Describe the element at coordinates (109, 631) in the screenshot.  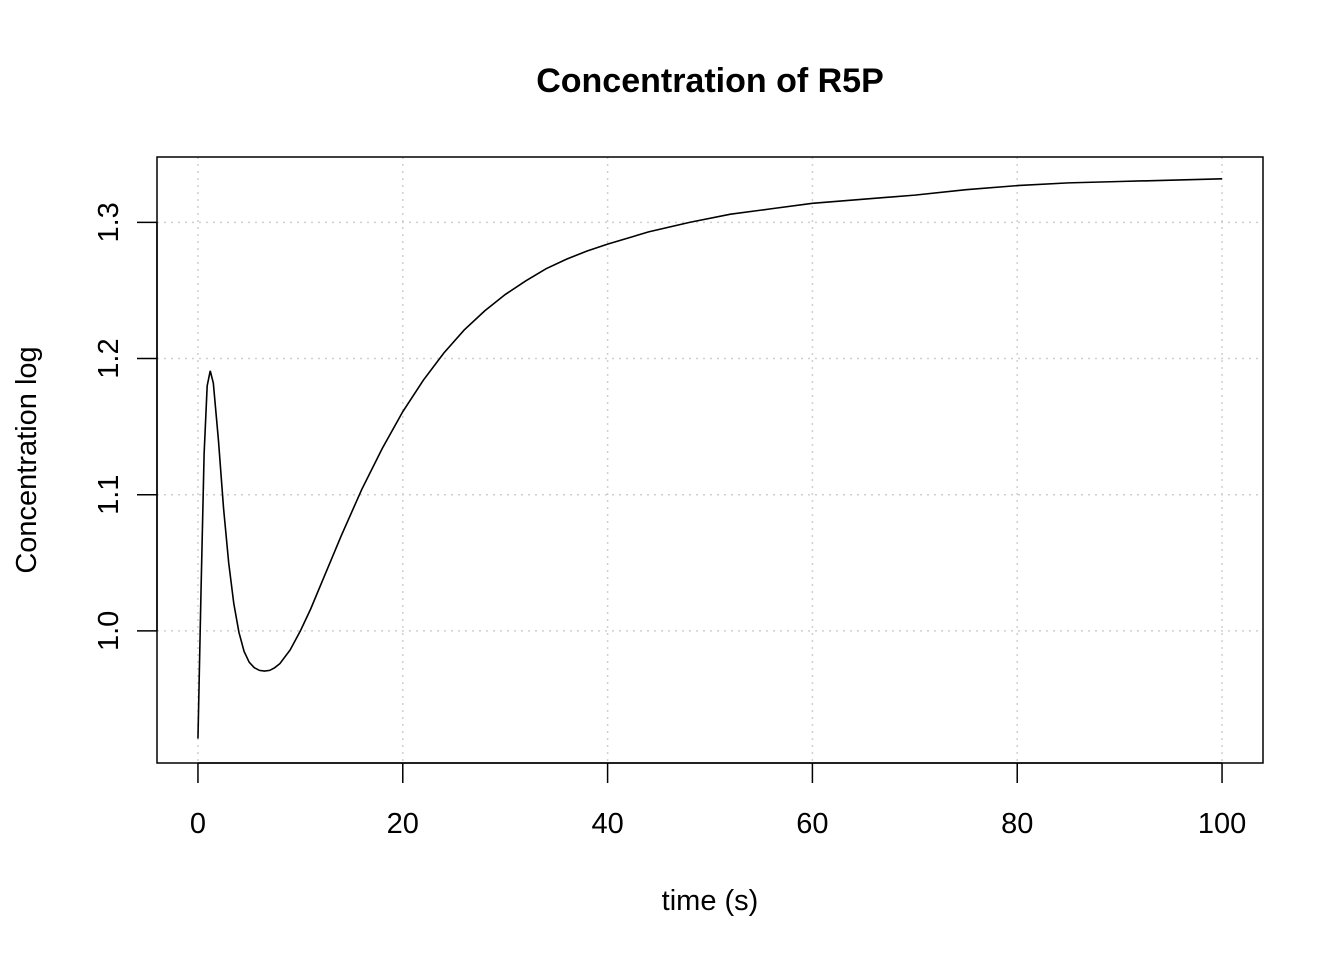
I see `y-tick-label-0: 1.0` at that location.